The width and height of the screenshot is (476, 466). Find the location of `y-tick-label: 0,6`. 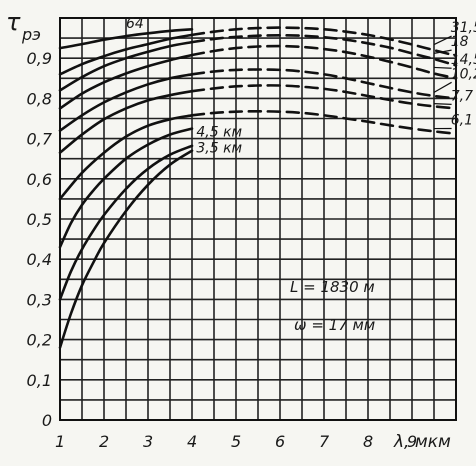

y-tick-label: 0,6 is located at coordinates (39, 179).